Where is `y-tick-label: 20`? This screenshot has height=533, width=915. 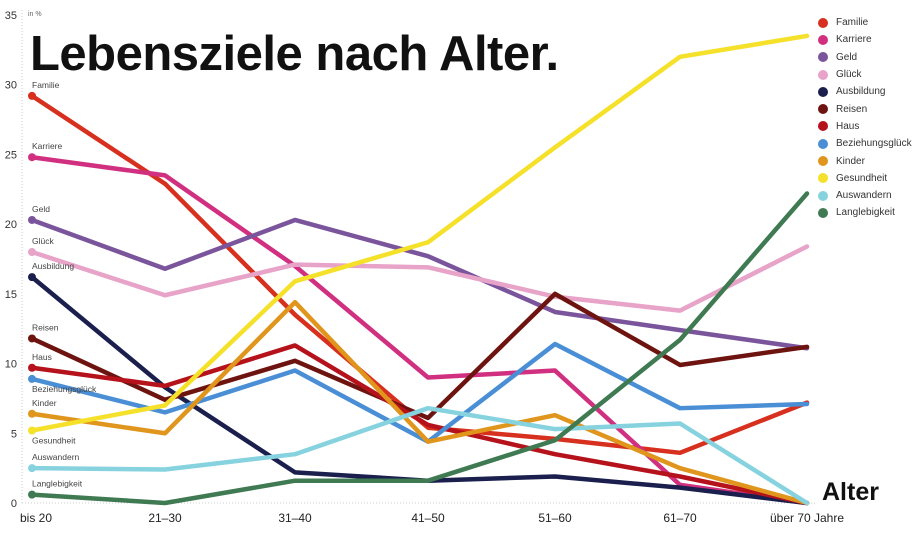
y-tick-label: 20 is located at coordinates (11, 225).